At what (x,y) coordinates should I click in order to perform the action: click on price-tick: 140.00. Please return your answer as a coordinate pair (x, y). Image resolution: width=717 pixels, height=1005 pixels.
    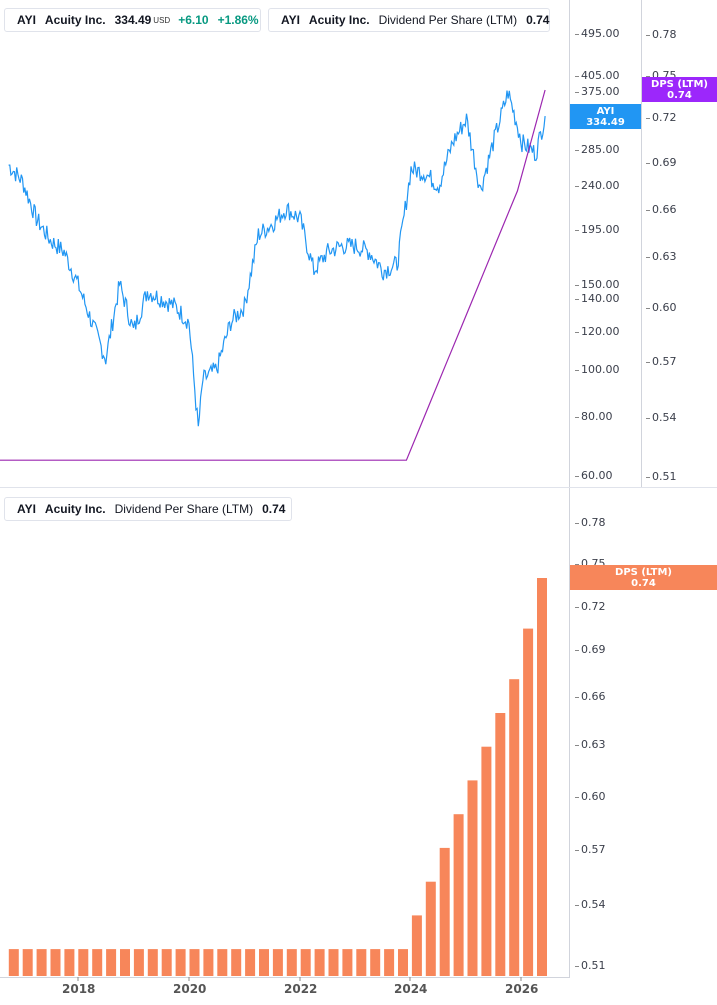
    Looking at the image, I should click on (597, 298).